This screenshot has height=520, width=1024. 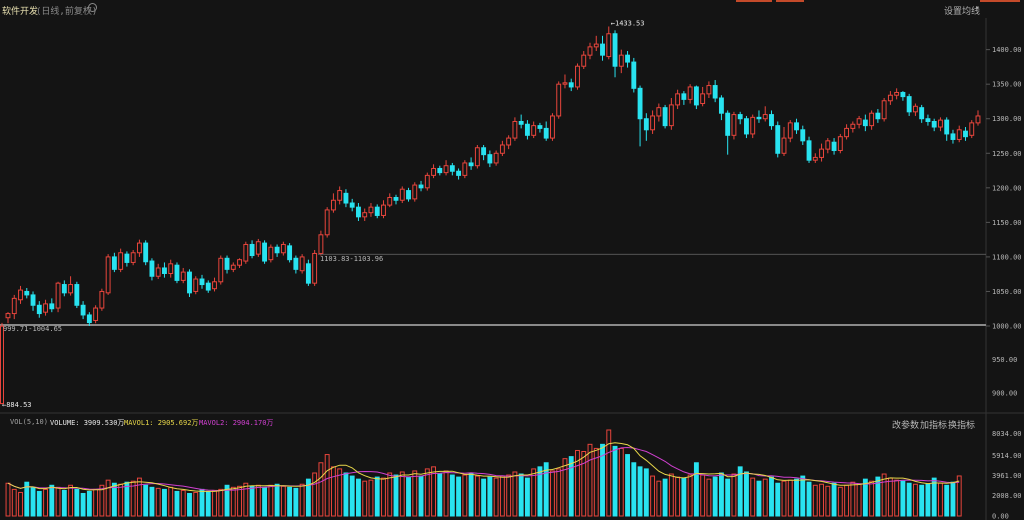 What do you see at coordinates (87, 423) in the screenshot?
I see `volume-value: VOLUME: 3909.530万` at bounding box center [87, 423].